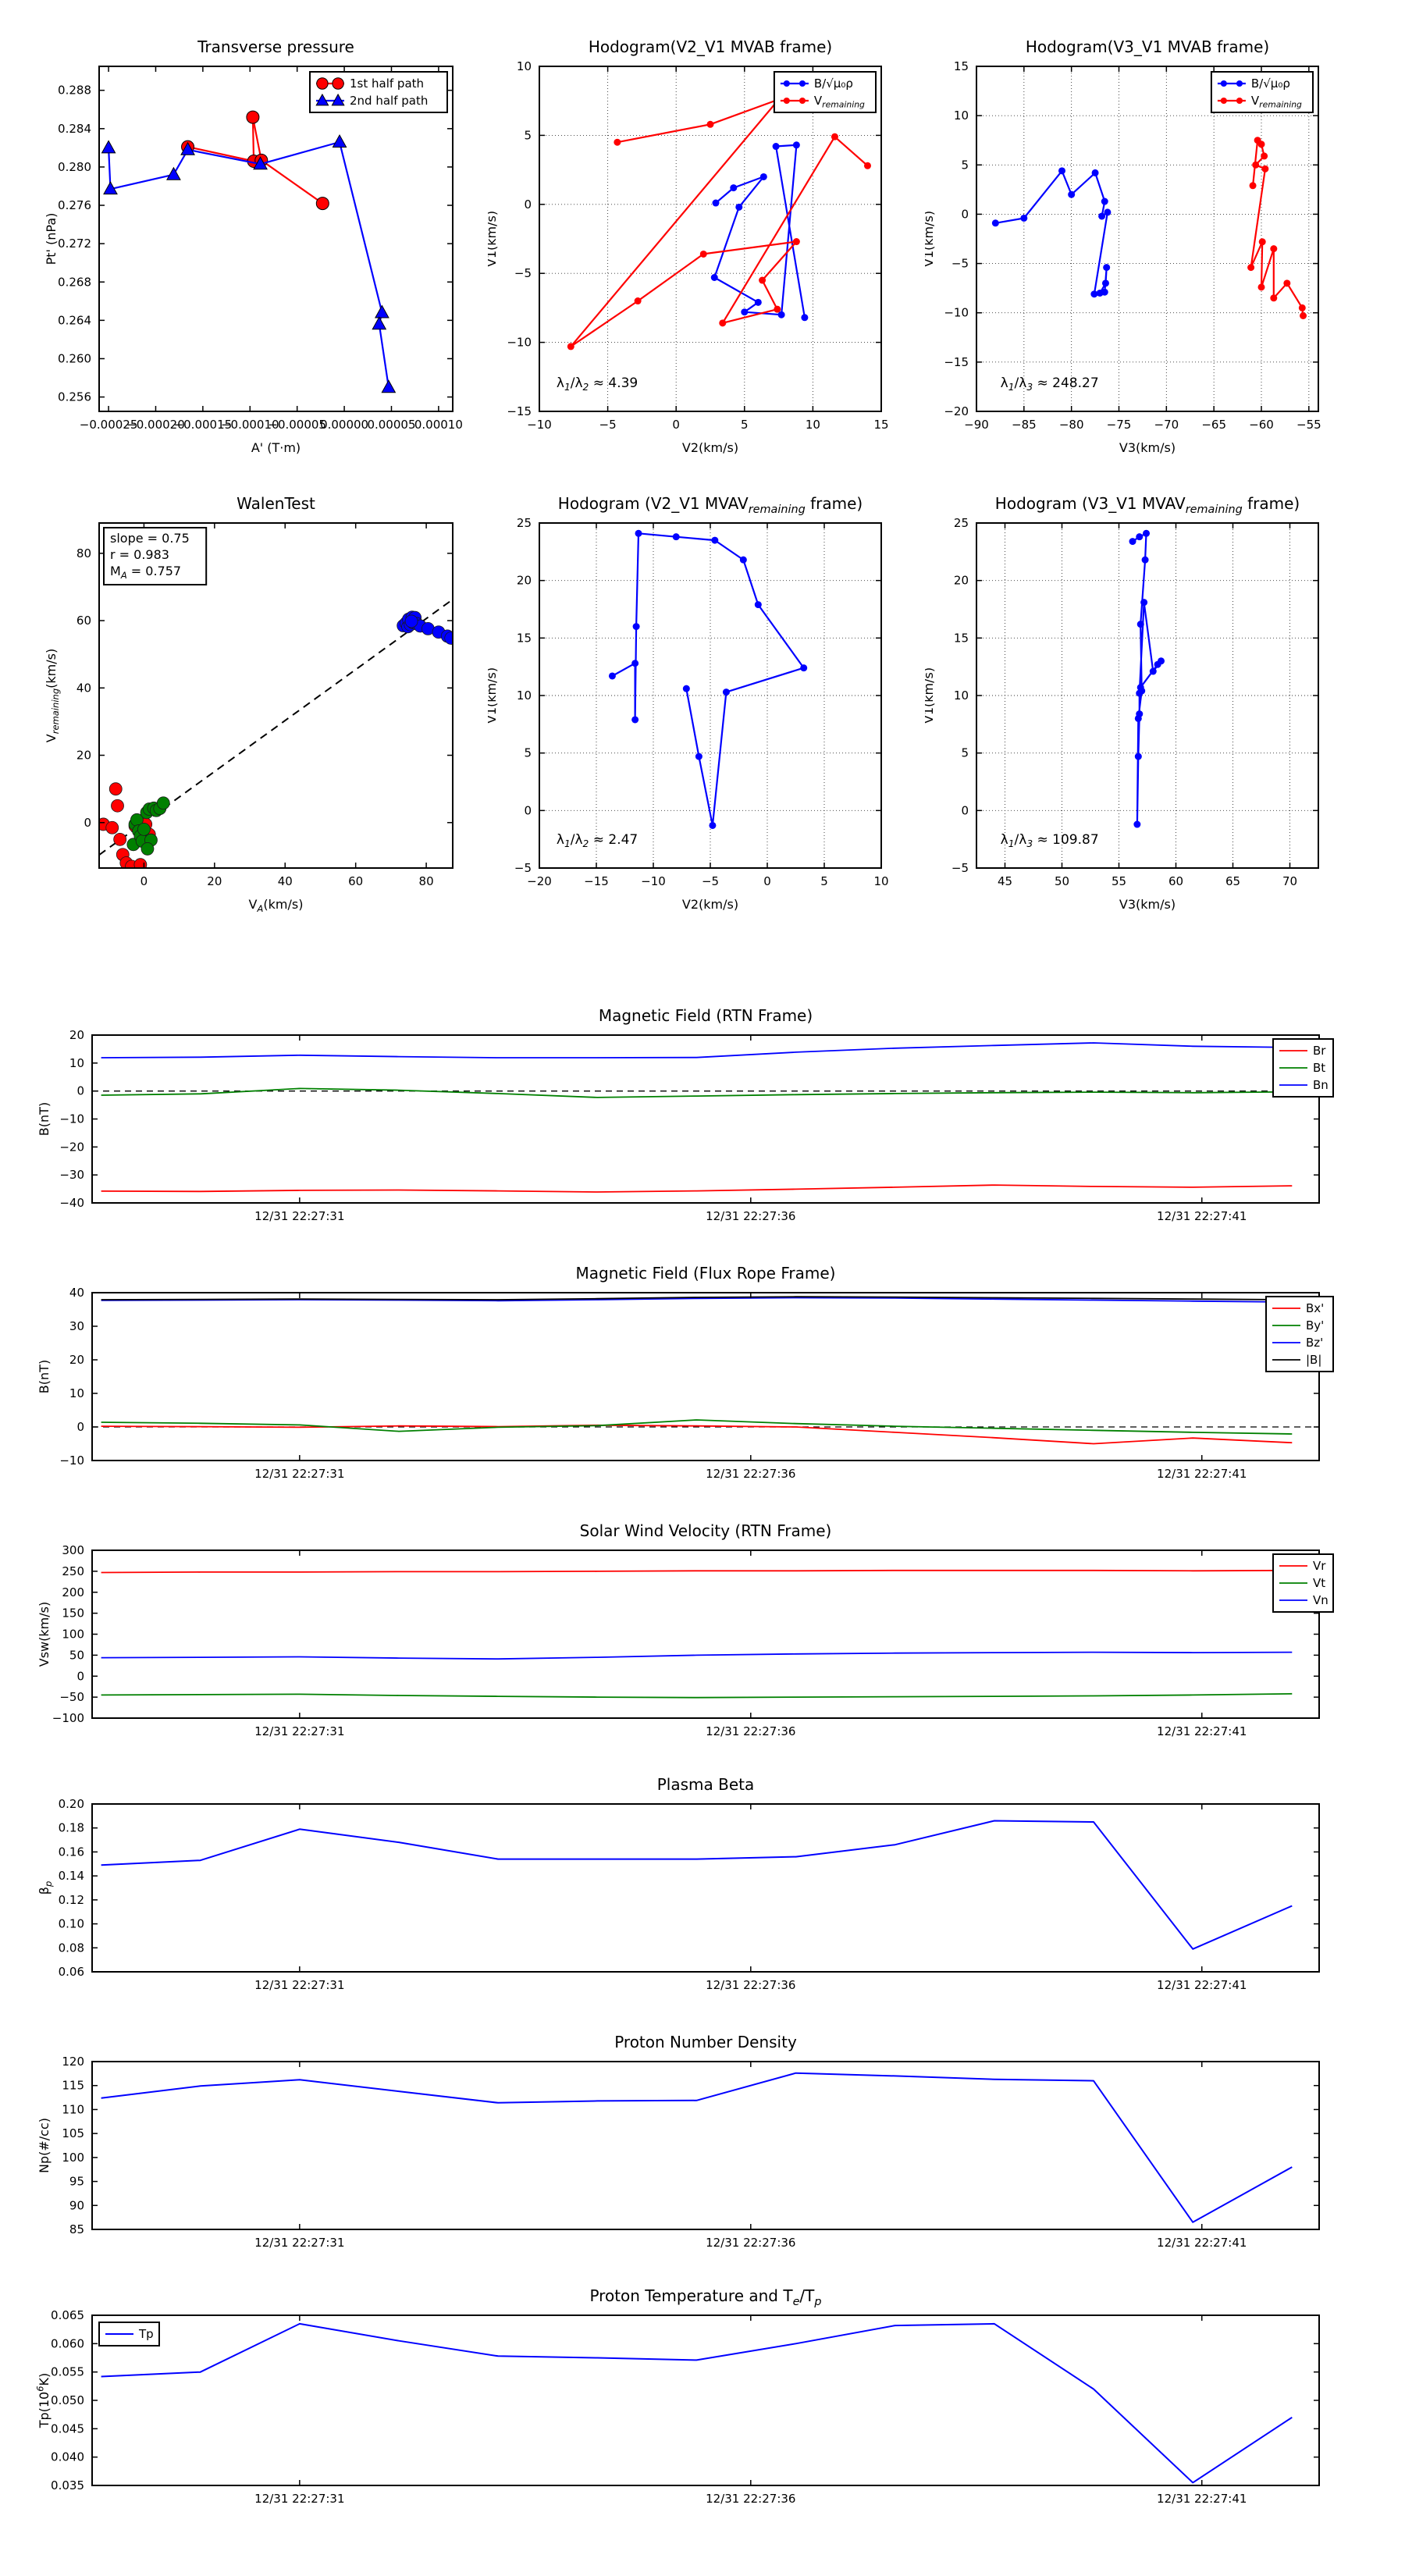  I want to click on svg-text: 90, so click(76, 2205).